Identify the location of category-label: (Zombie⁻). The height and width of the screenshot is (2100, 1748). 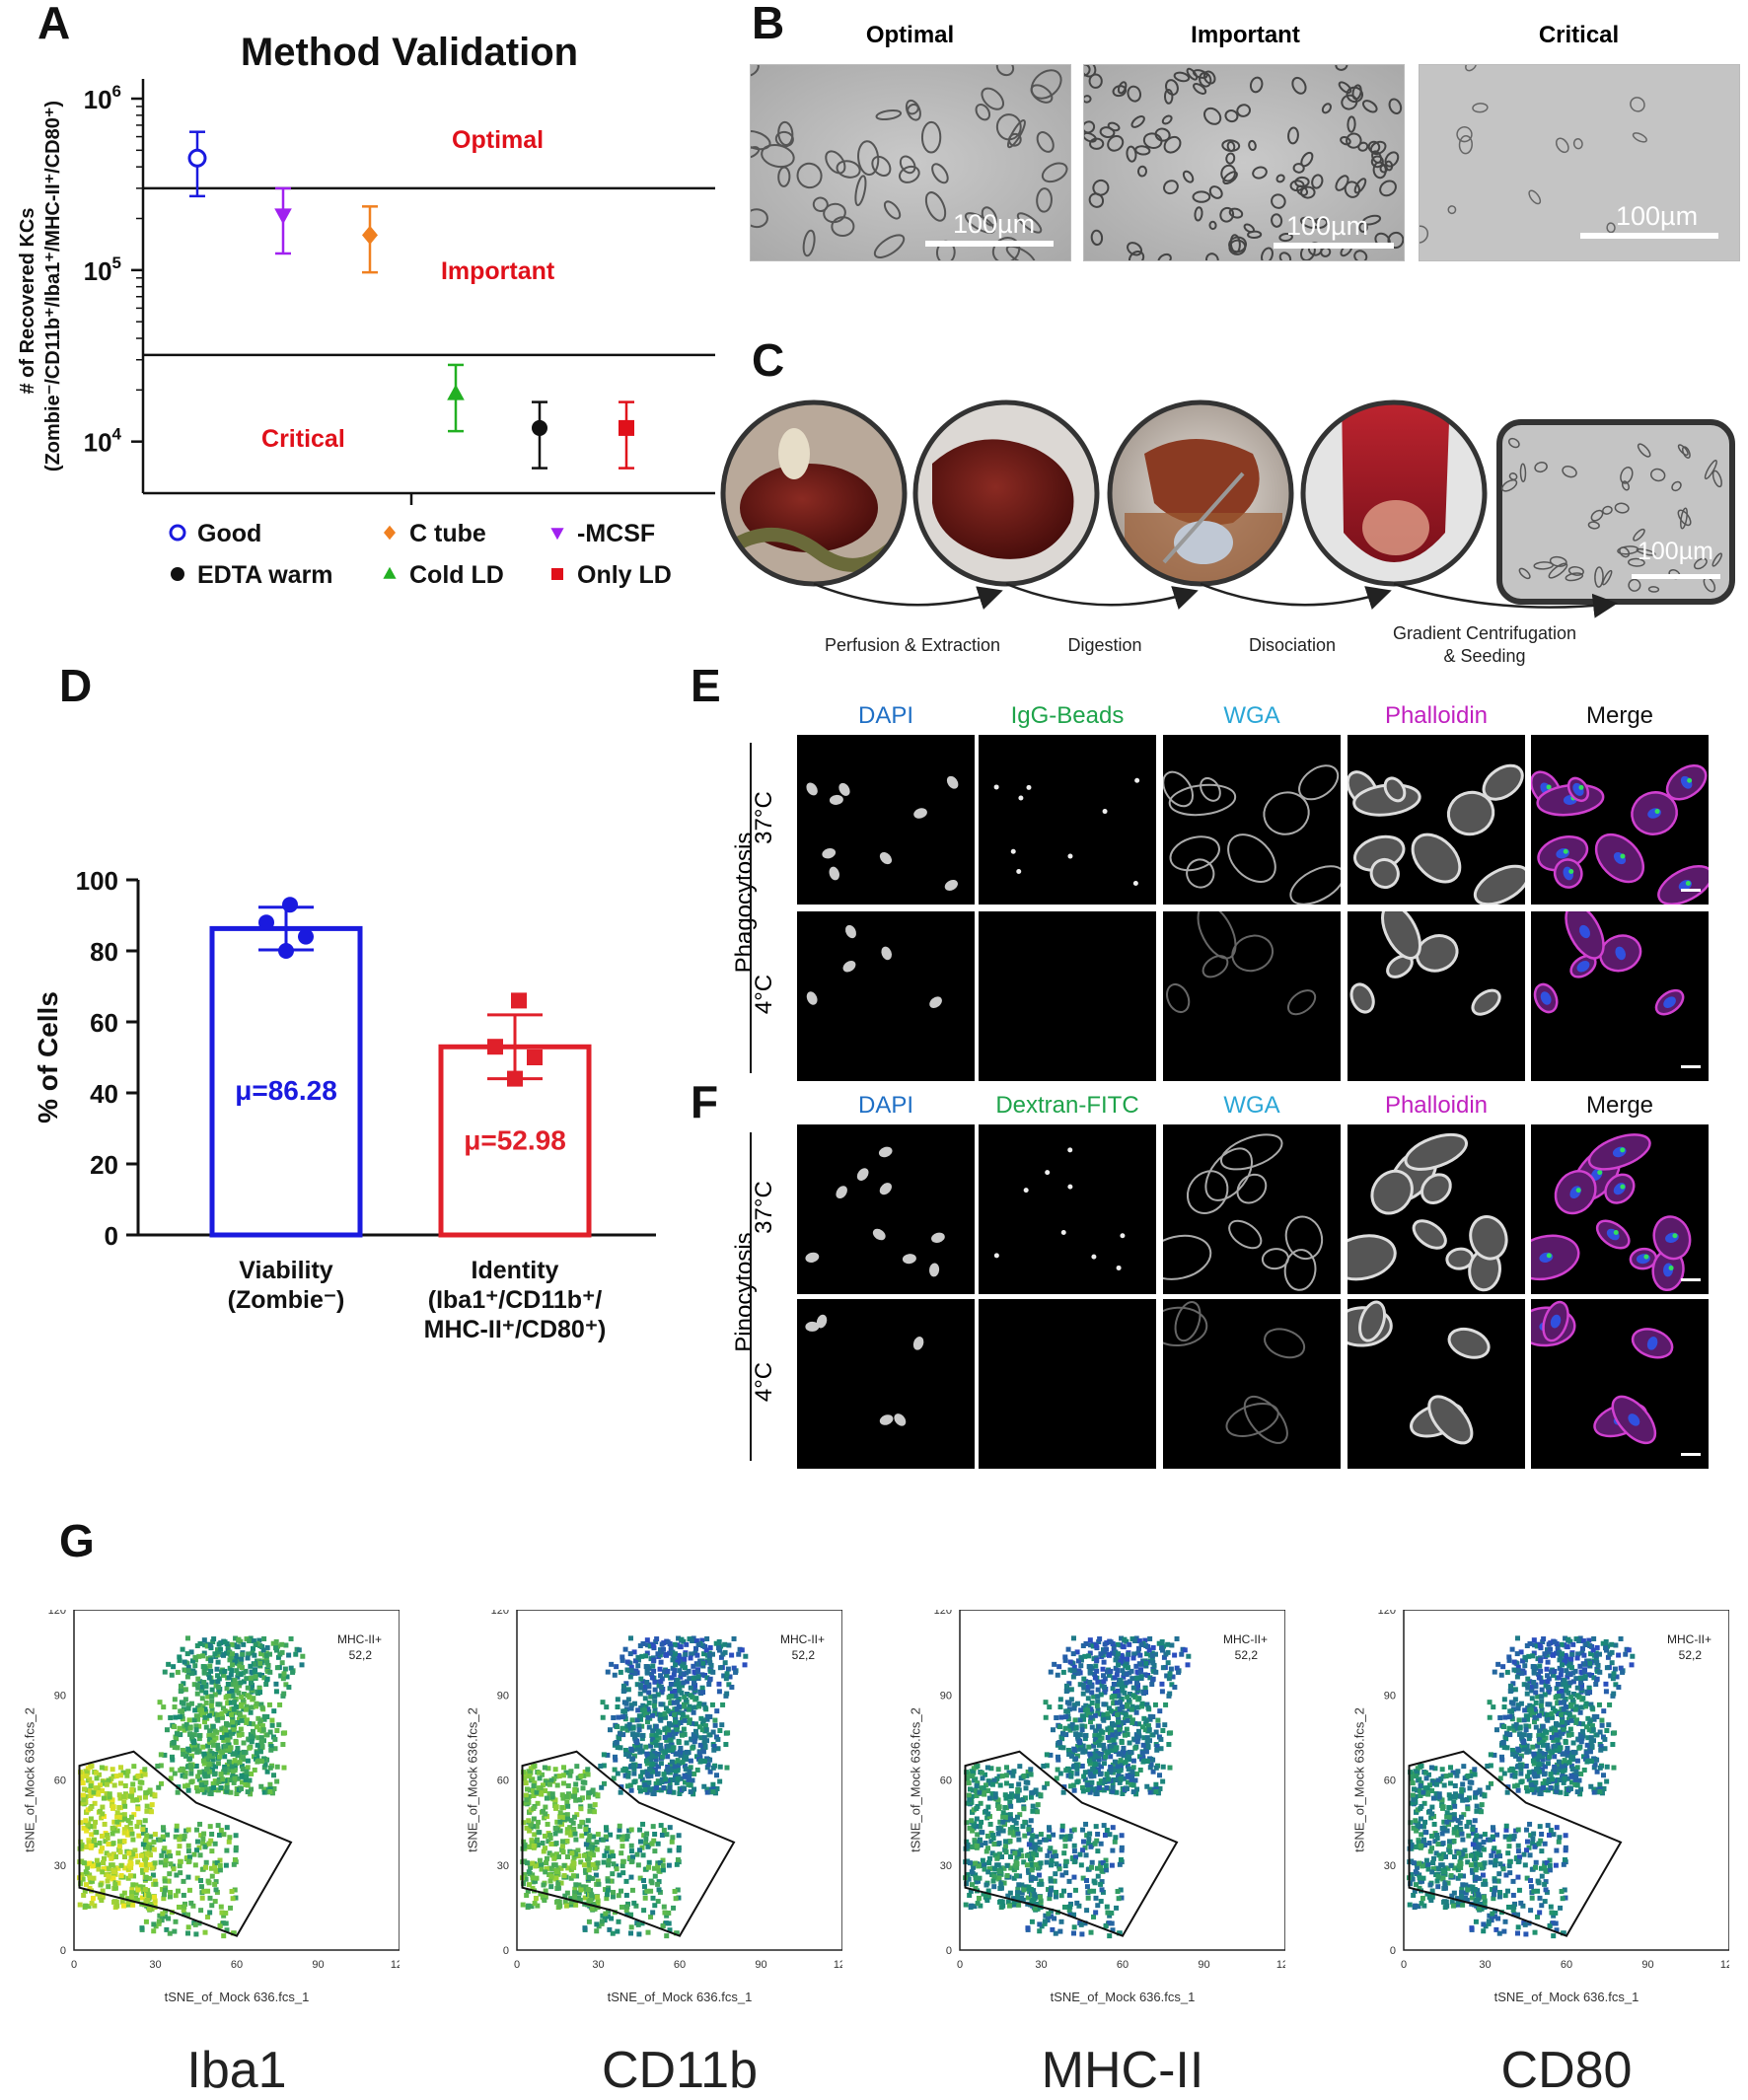
(286, 1300).